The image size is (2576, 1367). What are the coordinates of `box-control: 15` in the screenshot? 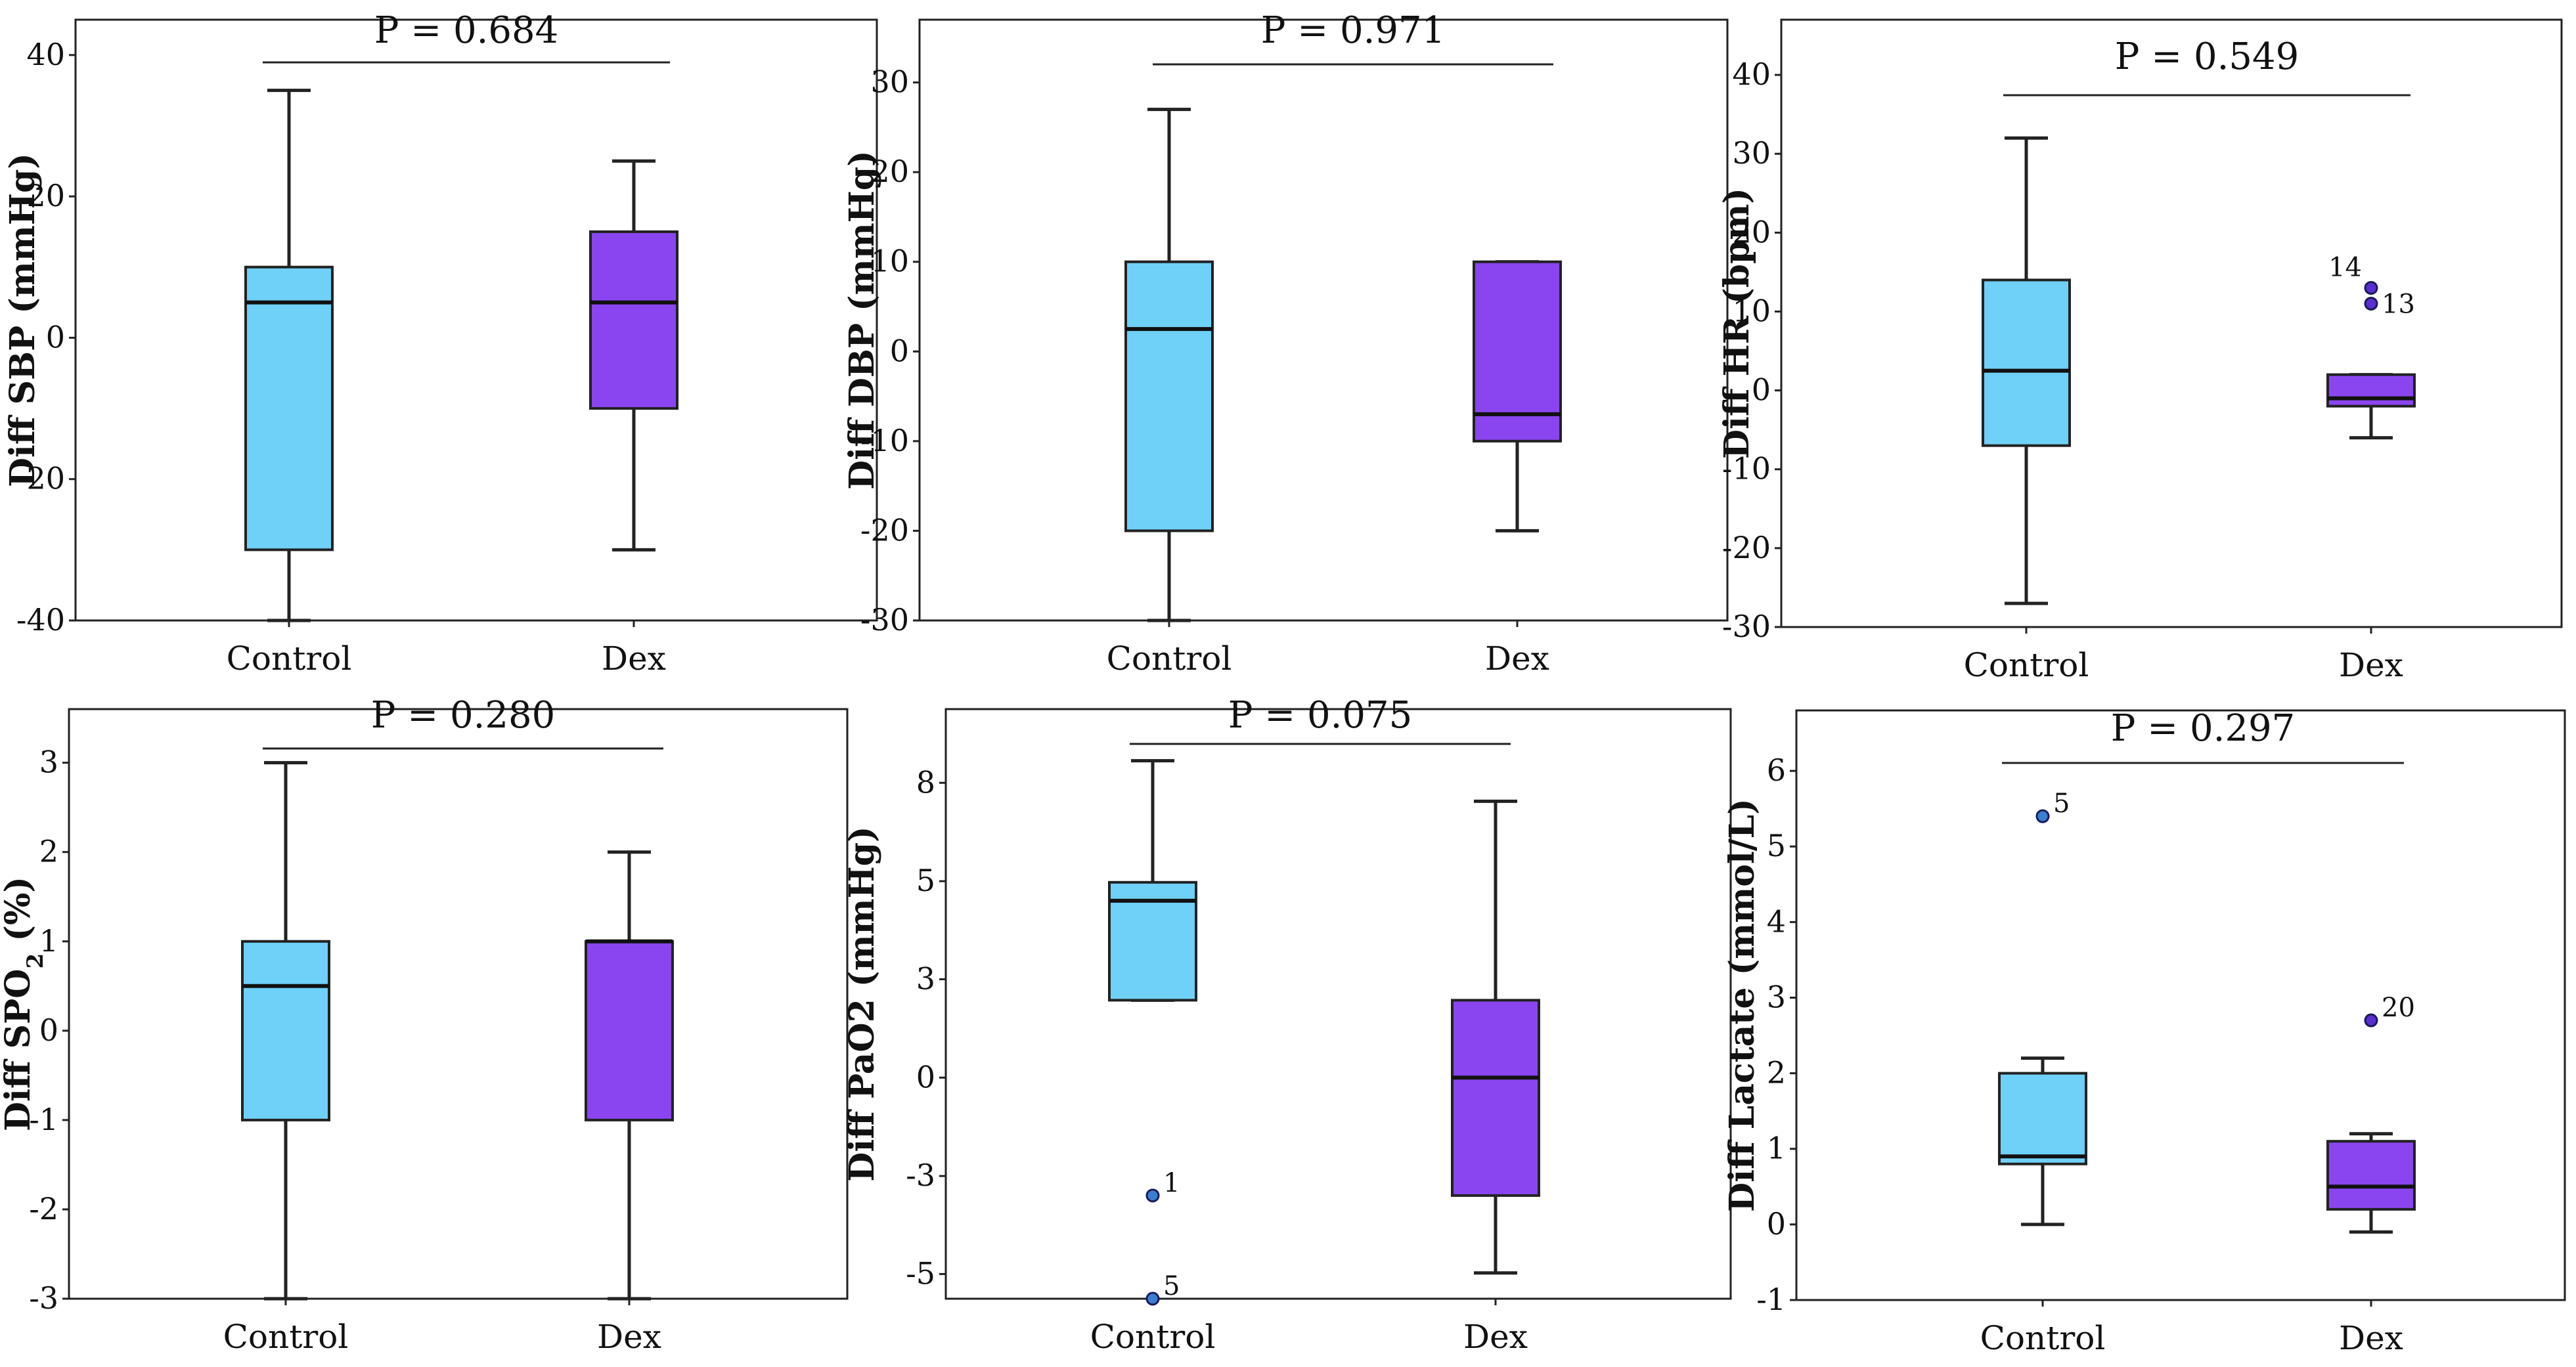 It's located at (1152, 1032).